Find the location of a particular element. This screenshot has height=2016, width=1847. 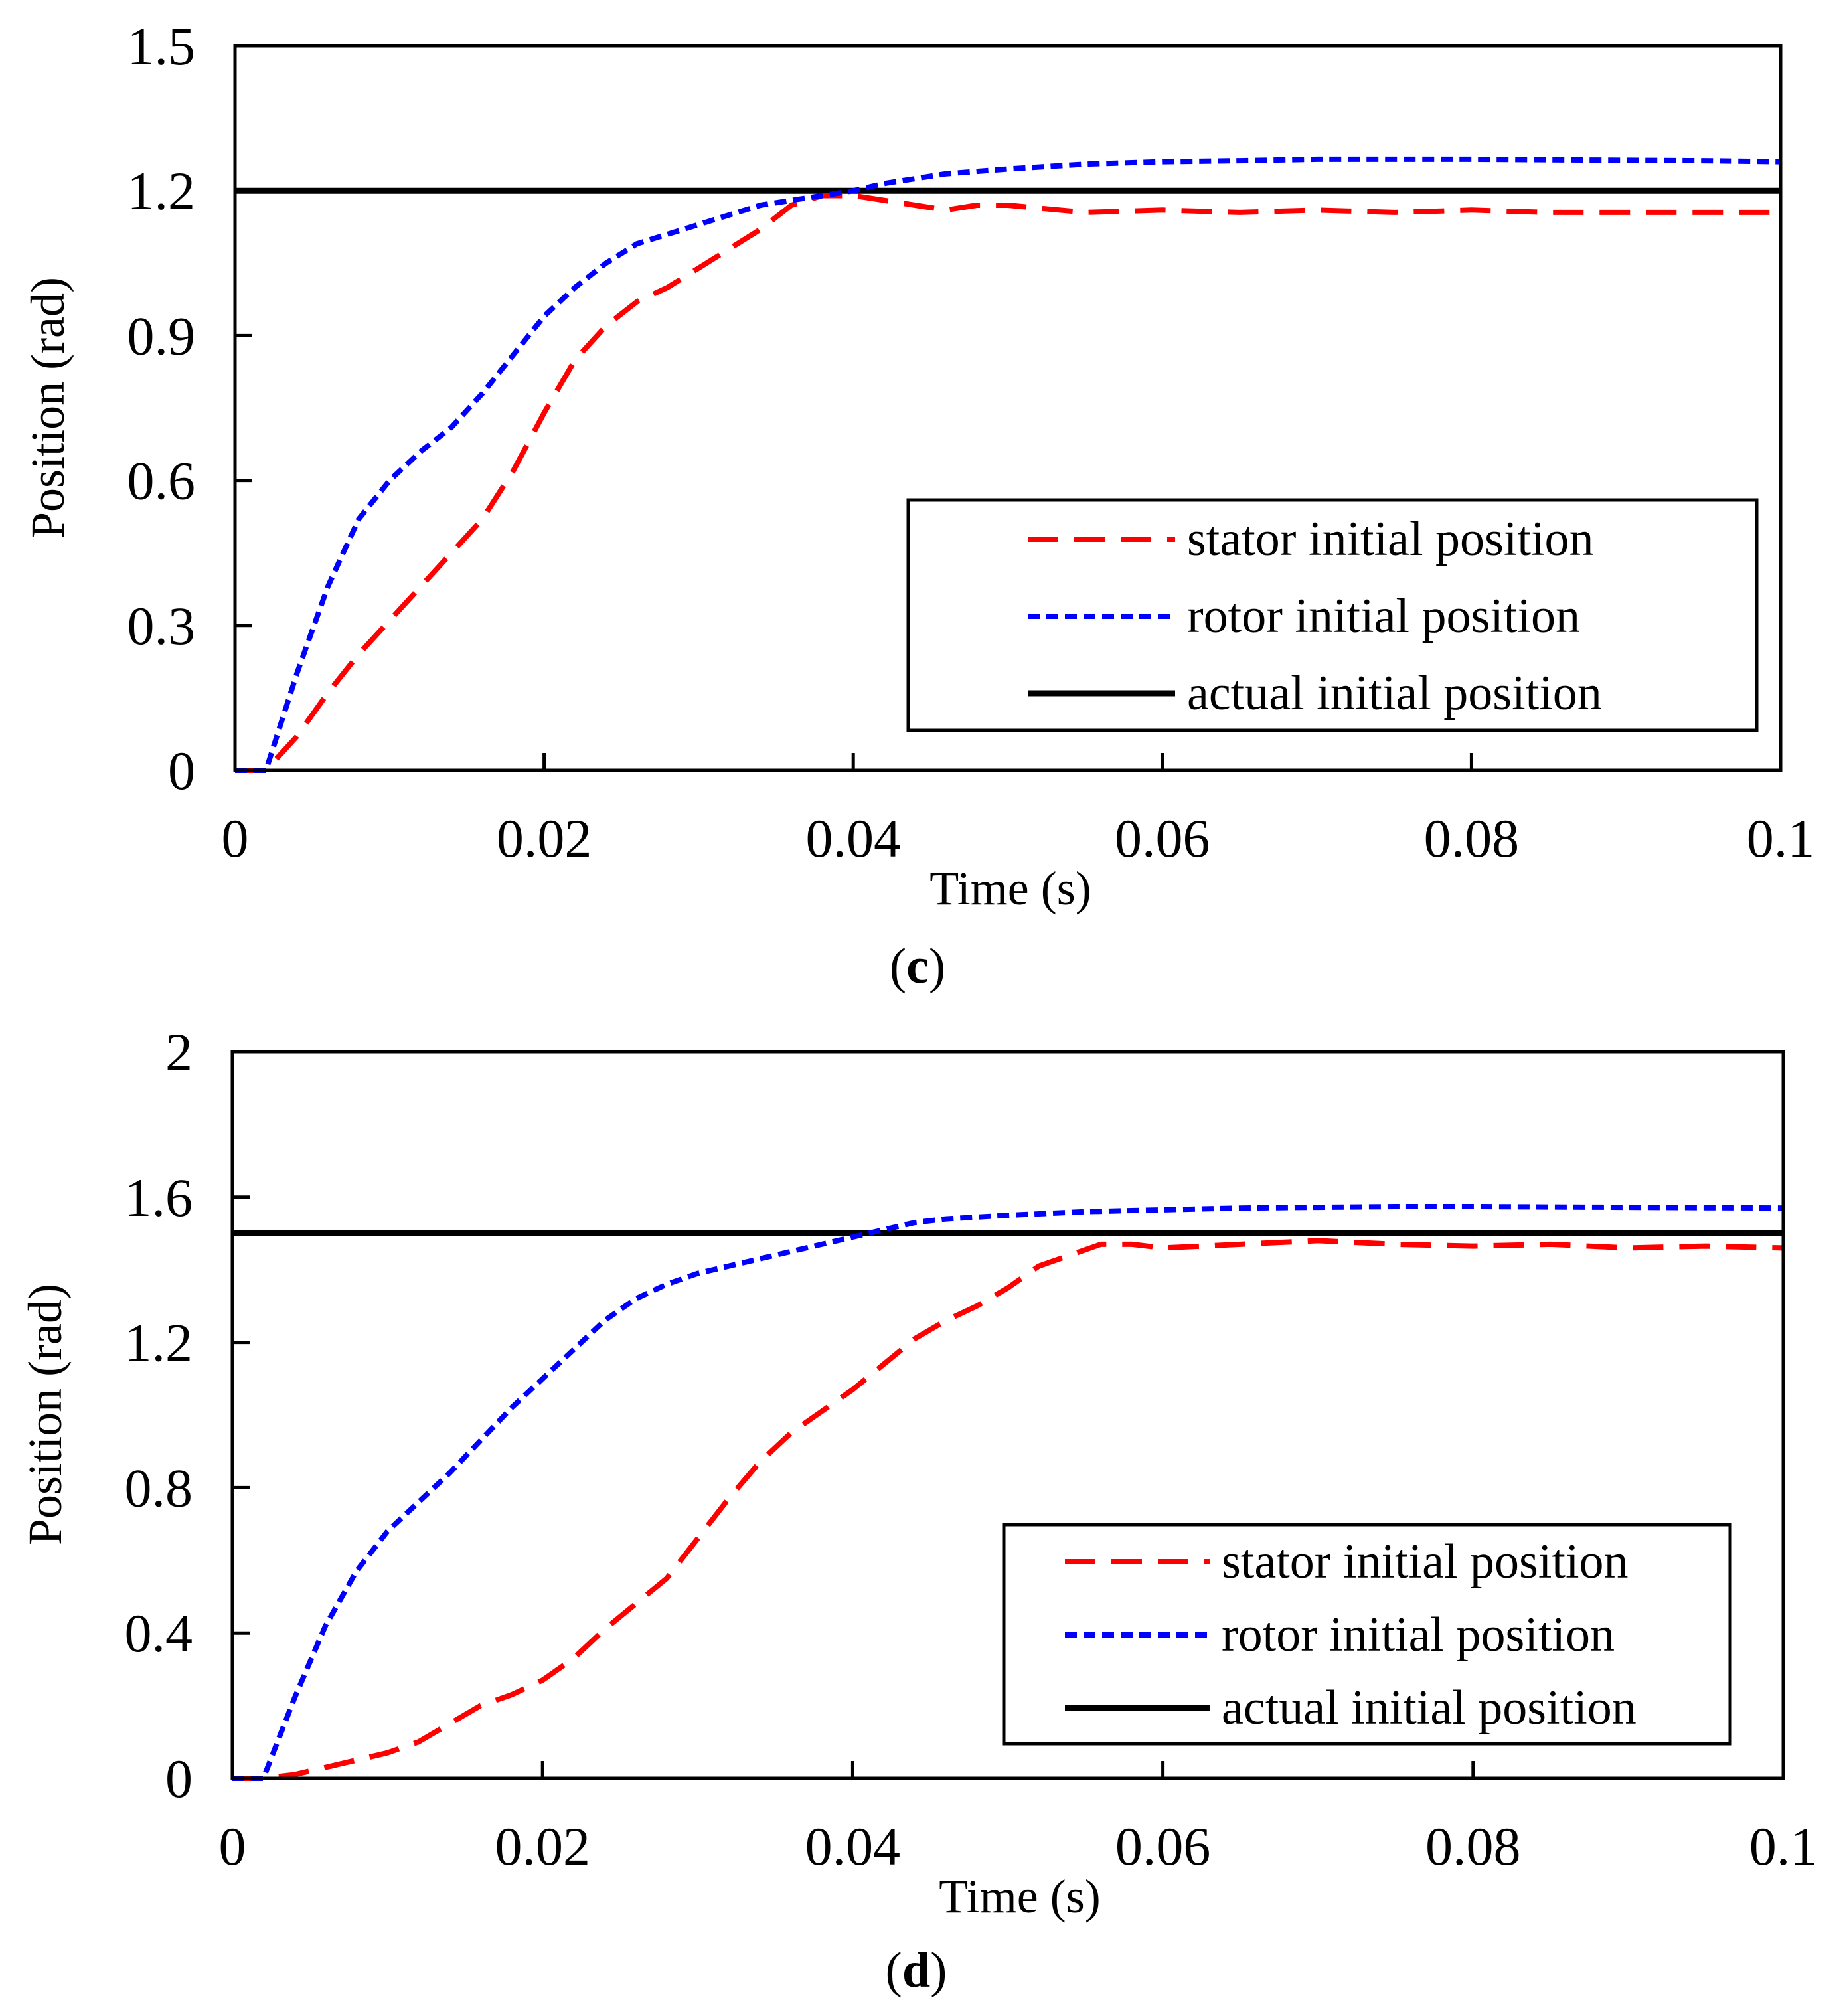

panel-d-ylabel: Position (rad) is located at coordinates (46, 1414).